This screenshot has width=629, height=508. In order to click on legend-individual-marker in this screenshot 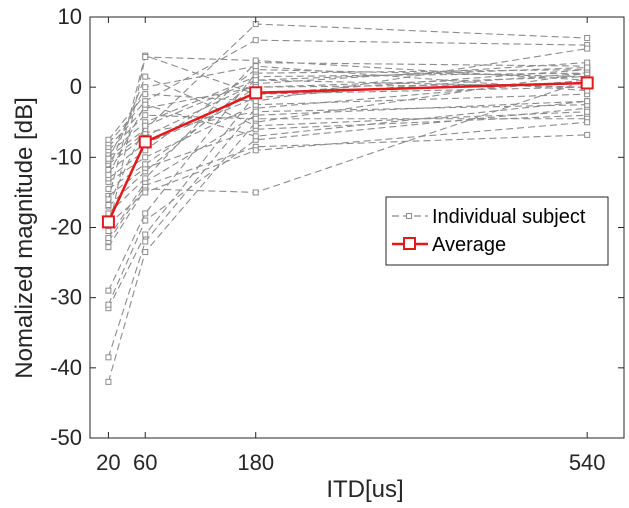, I will do `click(409, 216)`.